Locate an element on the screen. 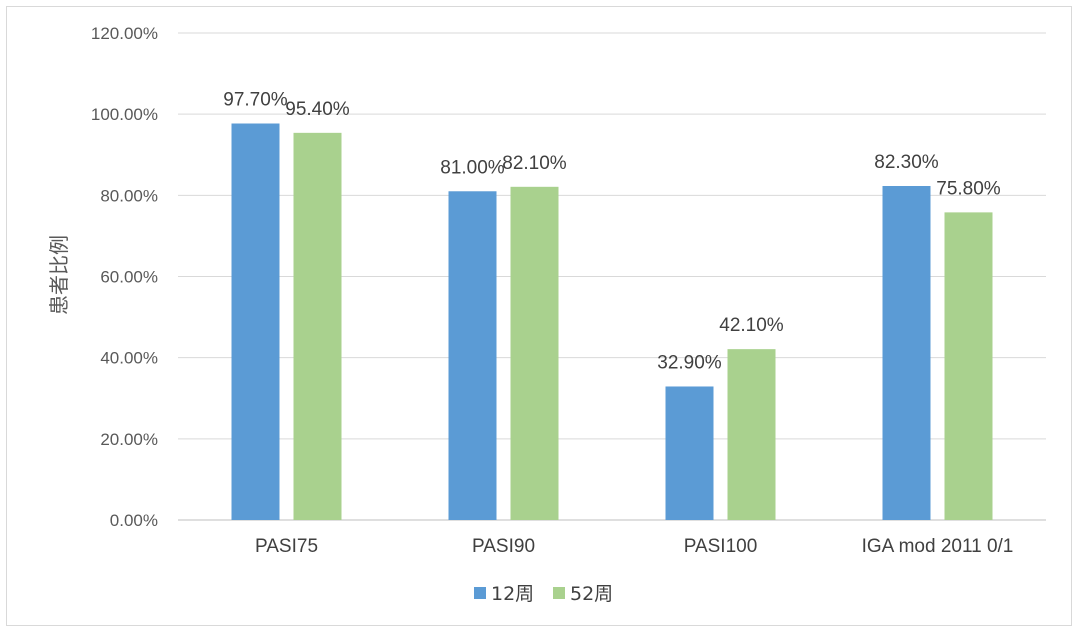 Image resolution: width=1080 pixels, height=634 pixels. data-label: 82.30% is located at coordinates (906, 162).